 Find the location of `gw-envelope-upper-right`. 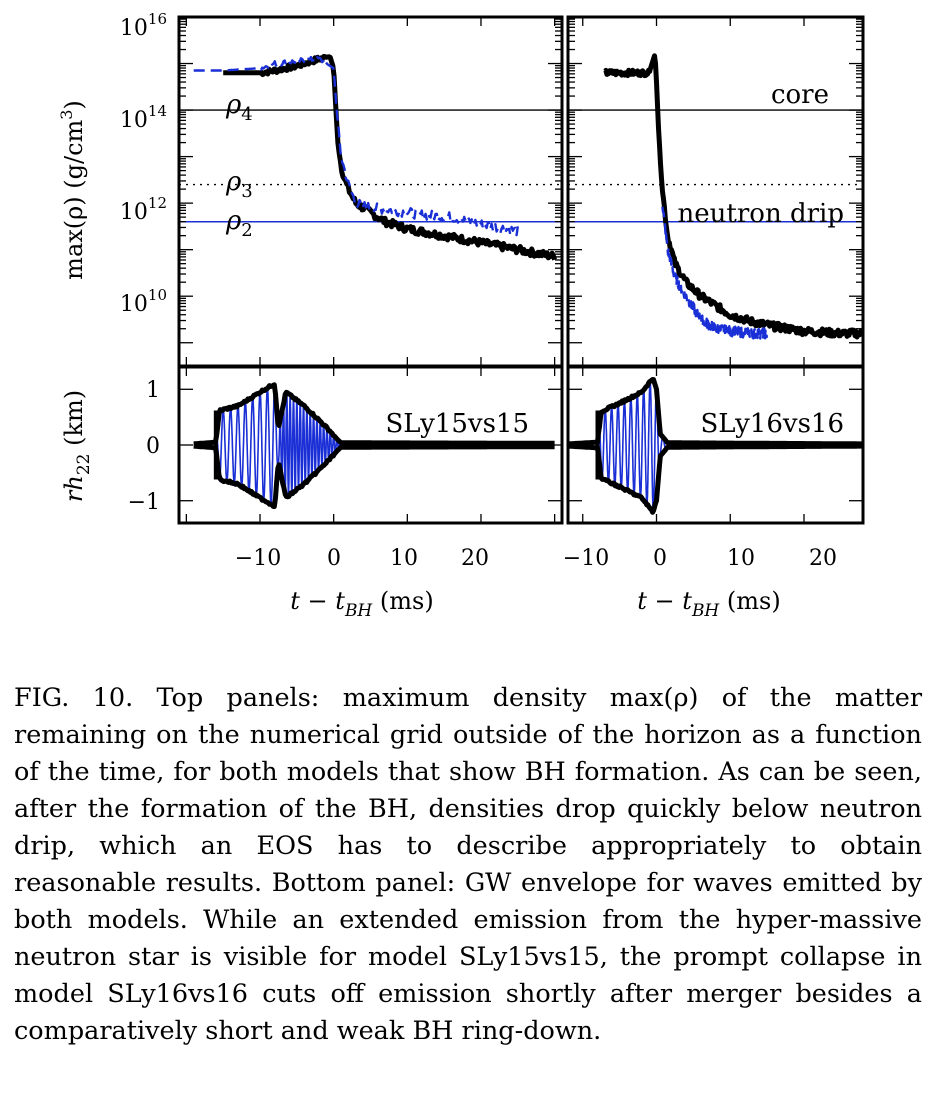

gw-envelope-upper-right is located at coordinates (715, 412).